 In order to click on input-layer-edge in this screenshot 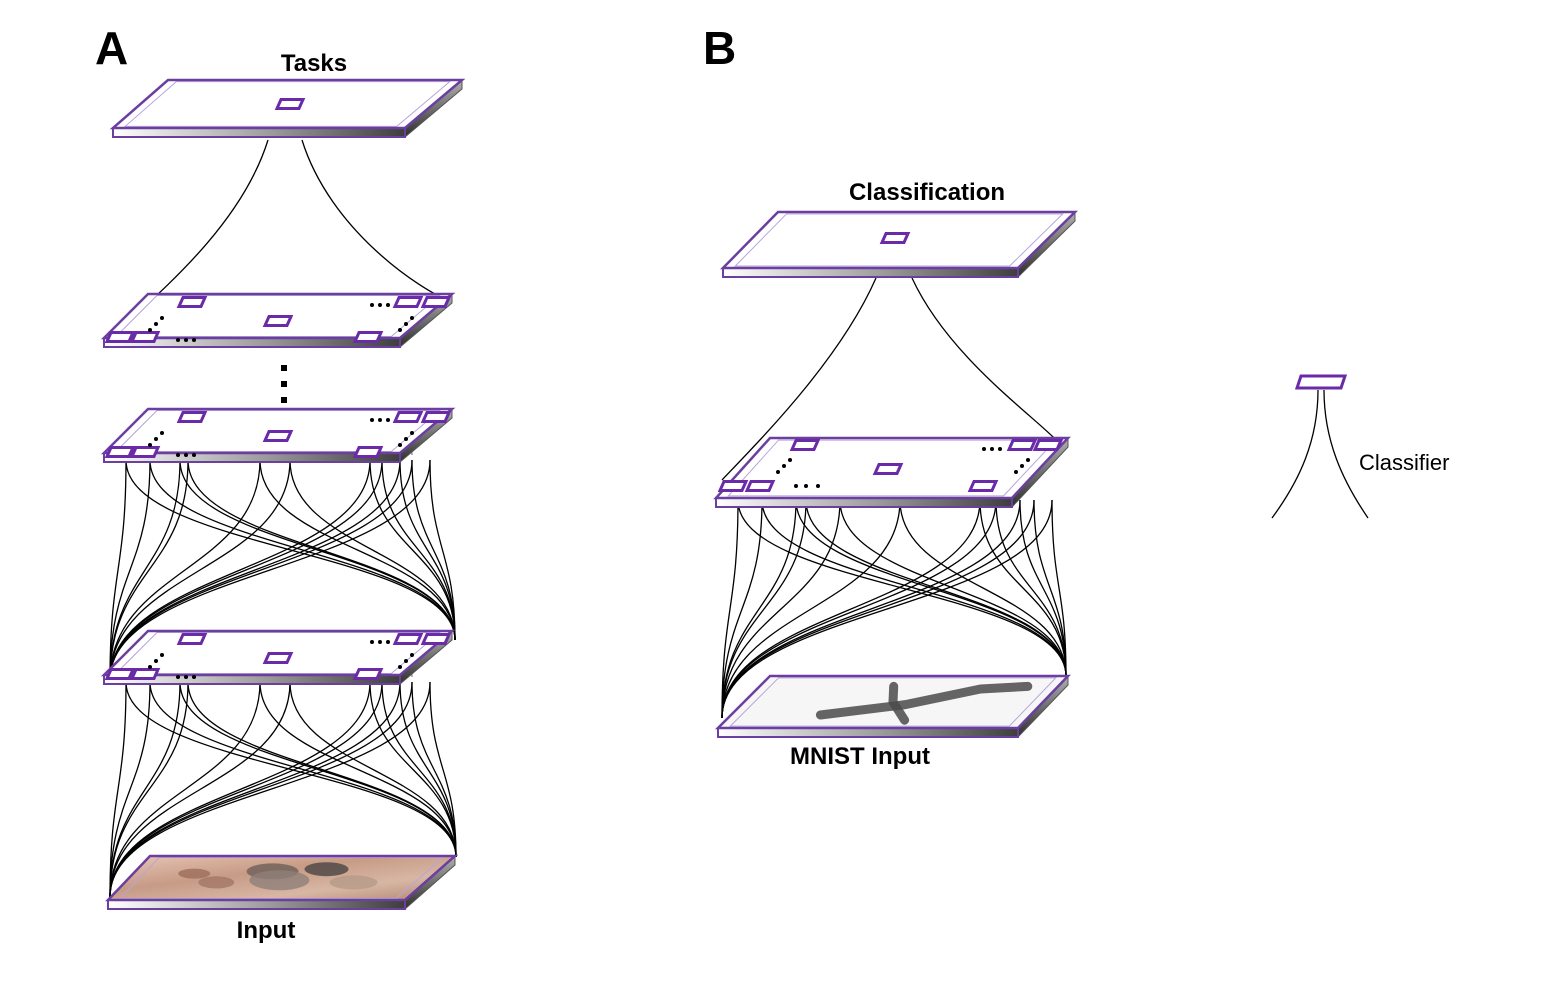, I will do `click(282, 878)`.